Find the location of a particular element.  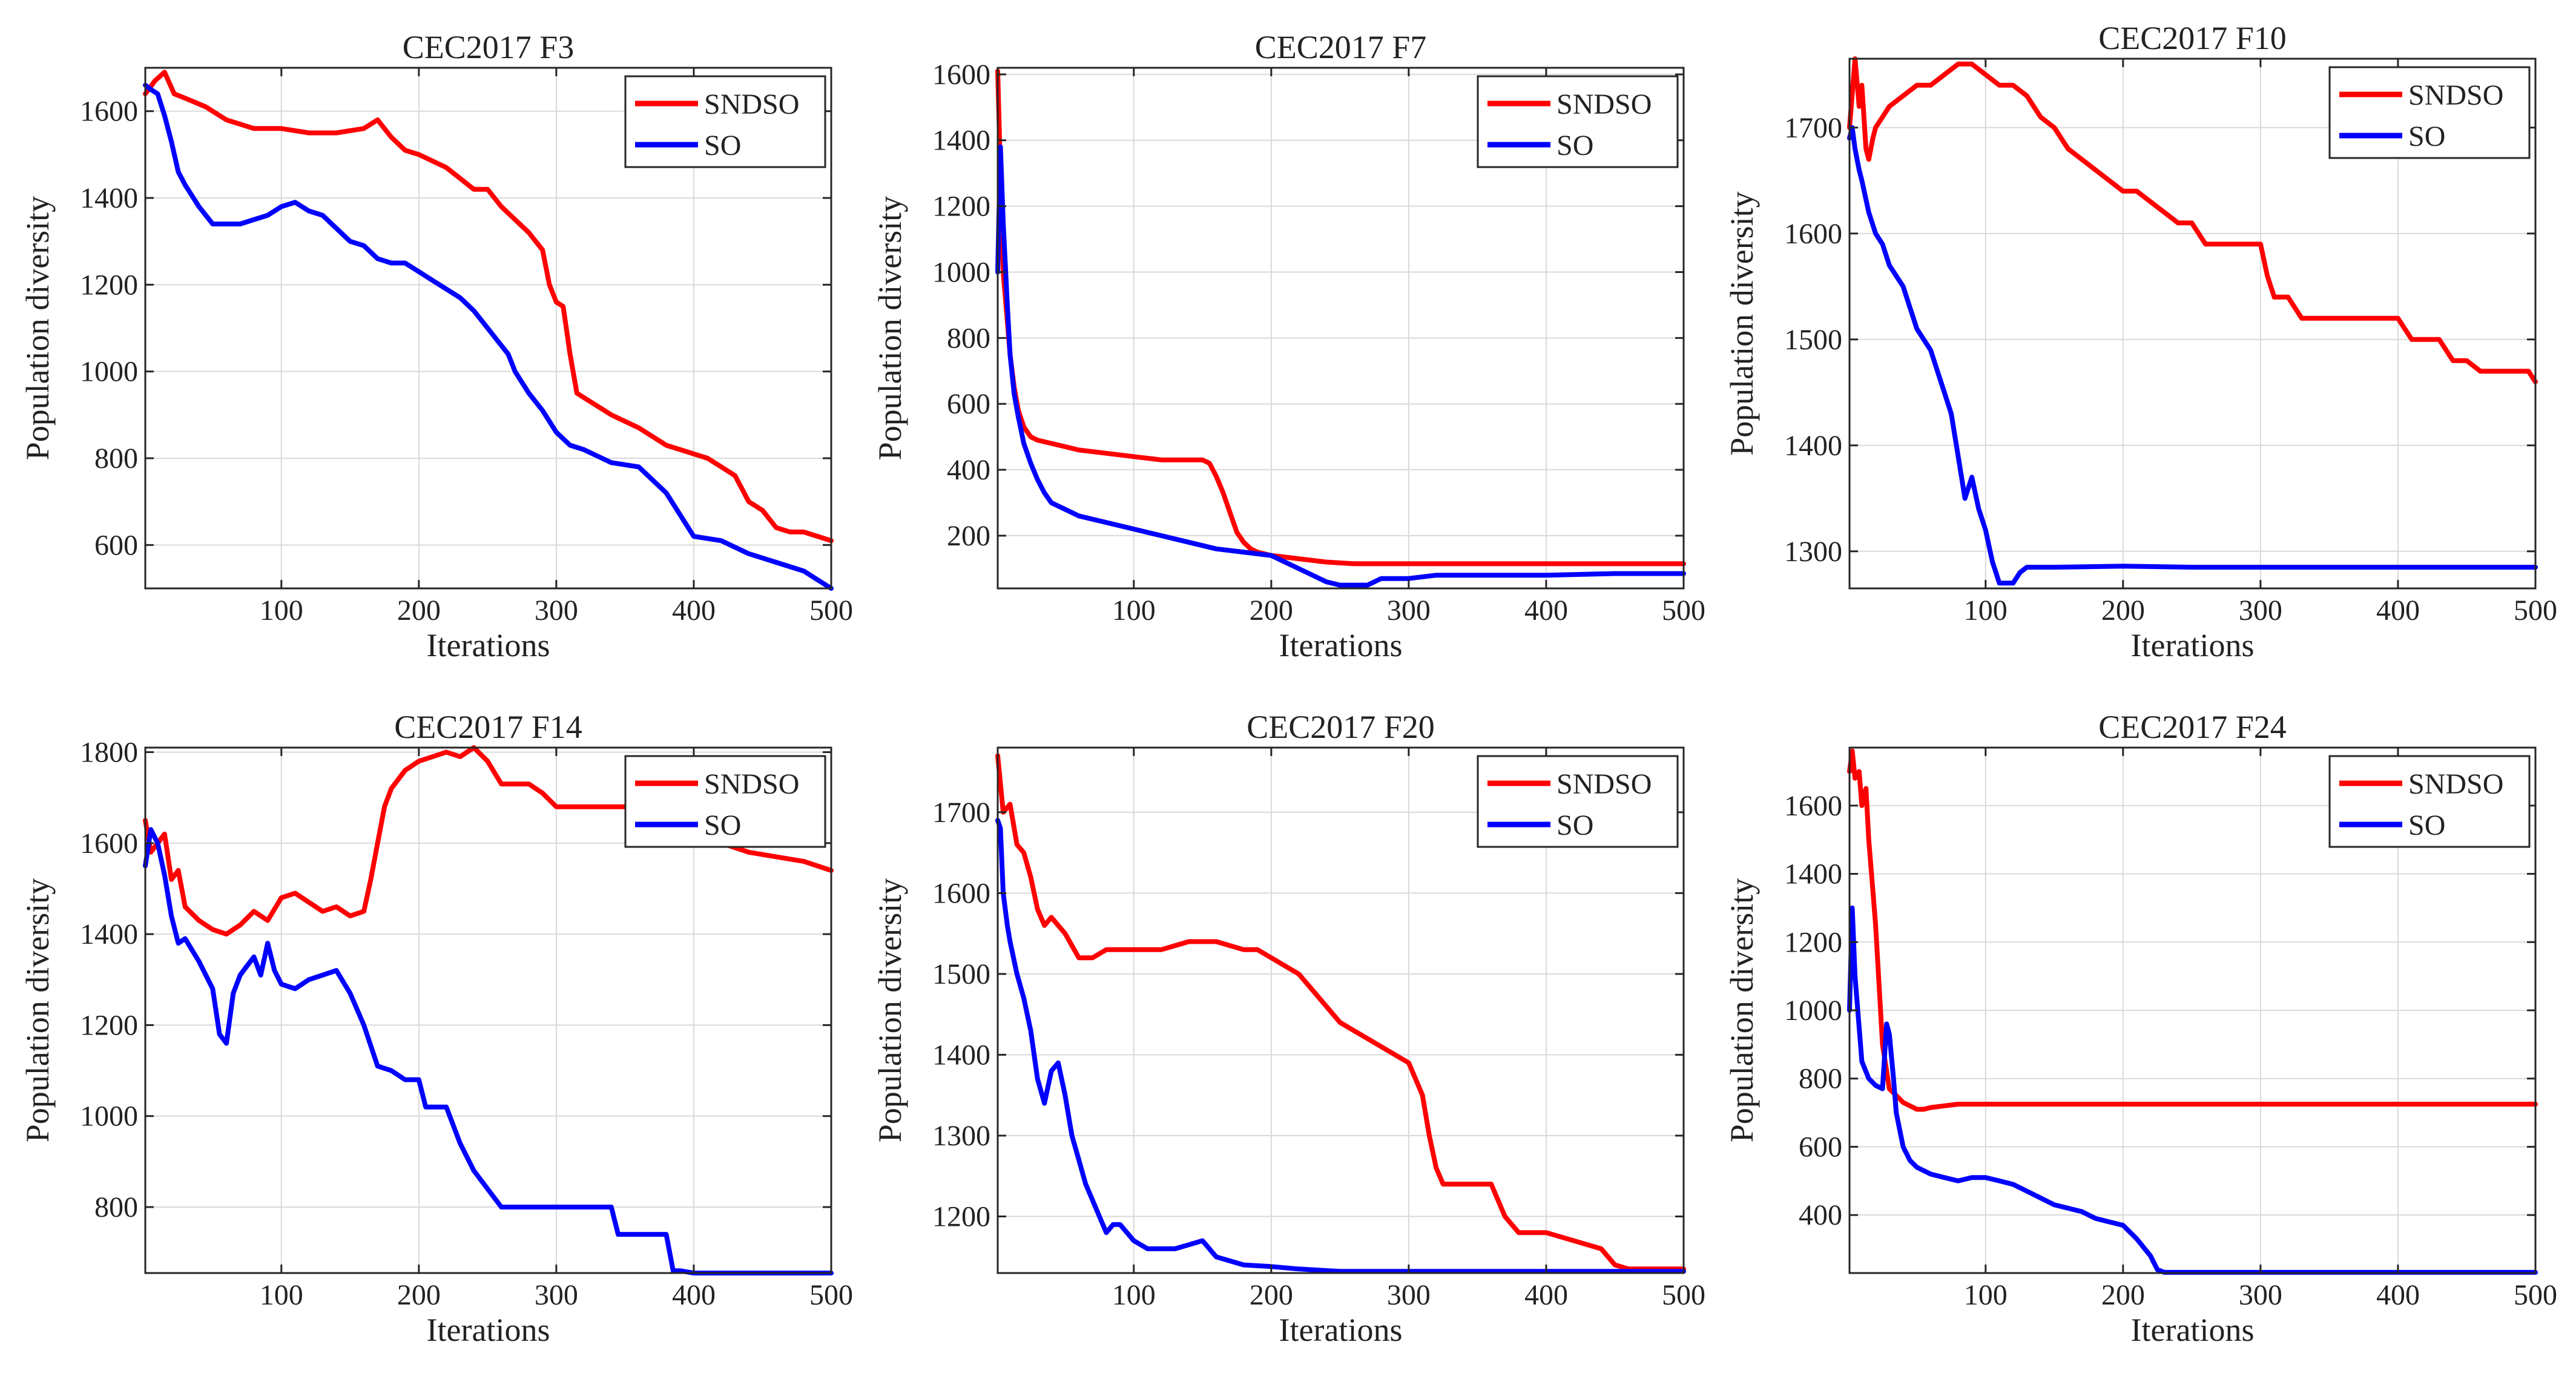

chart-title: CEC2017 F7 is located at coordinates (1341, 47).